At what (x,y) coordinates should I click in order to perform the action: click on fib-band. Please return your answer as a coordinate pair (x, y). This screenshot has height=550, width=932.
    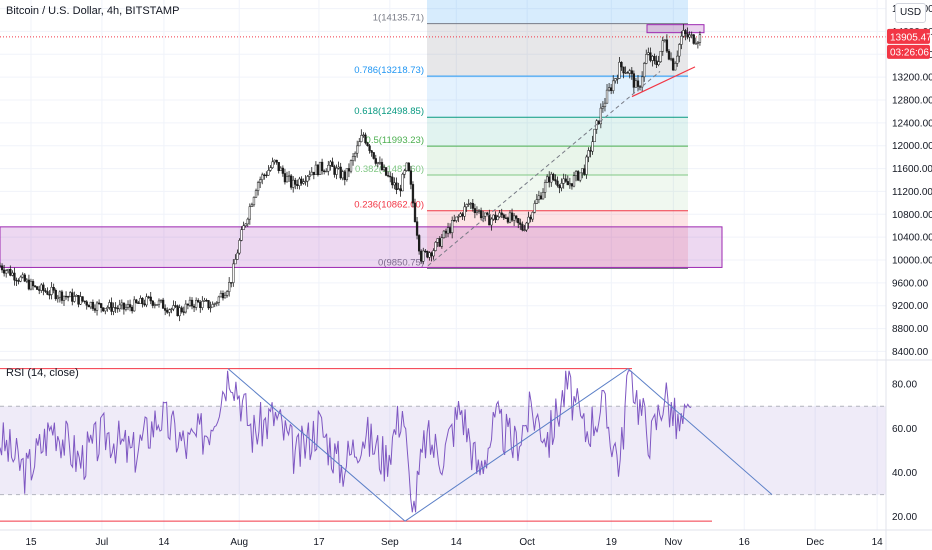
    Looking at the image, I should click on (557, 132).